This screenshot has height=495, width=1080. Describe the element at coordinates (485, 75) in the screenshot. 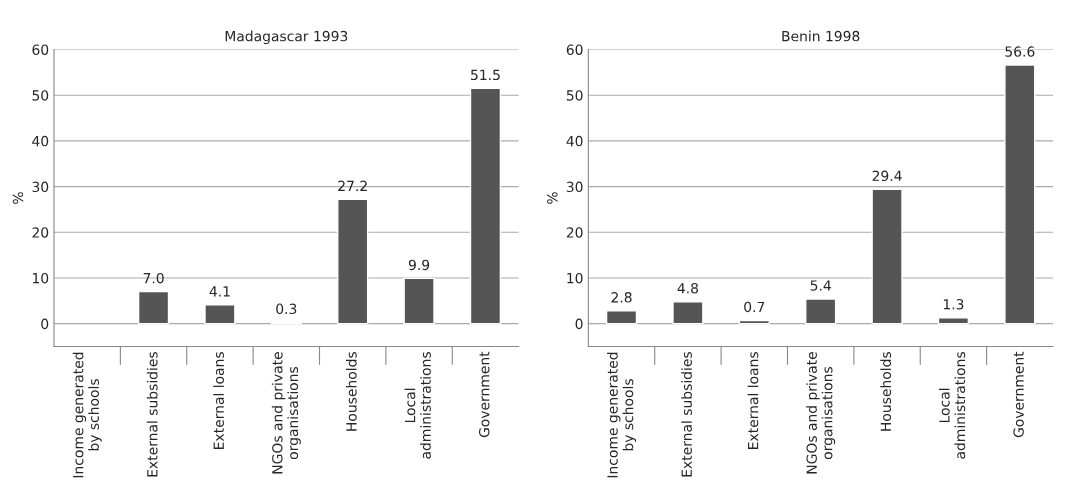

I see `data-label: 51.5` at that location.